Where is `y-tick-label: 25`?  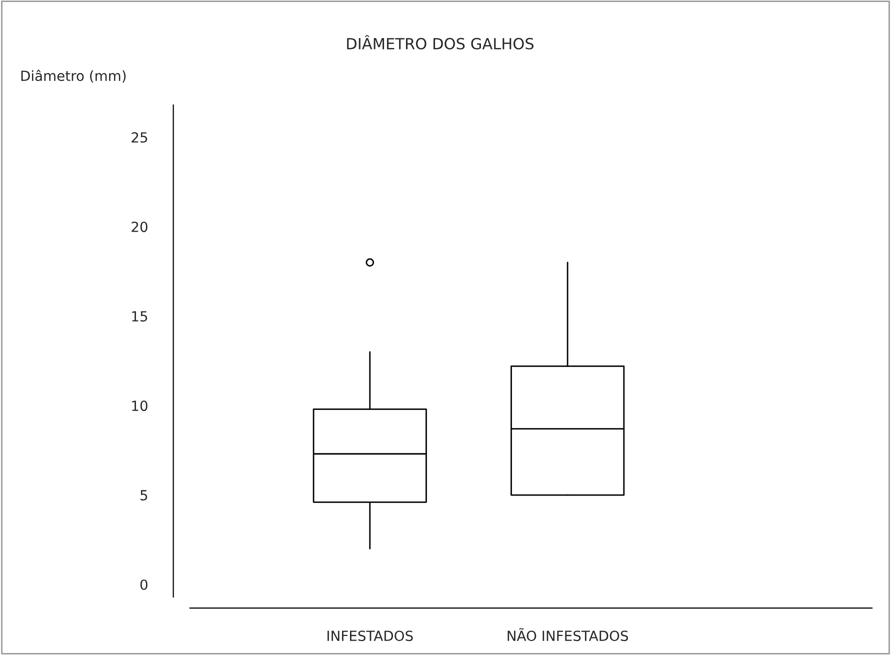
y-tick-label: 25 is located at coordinates (140, 137).